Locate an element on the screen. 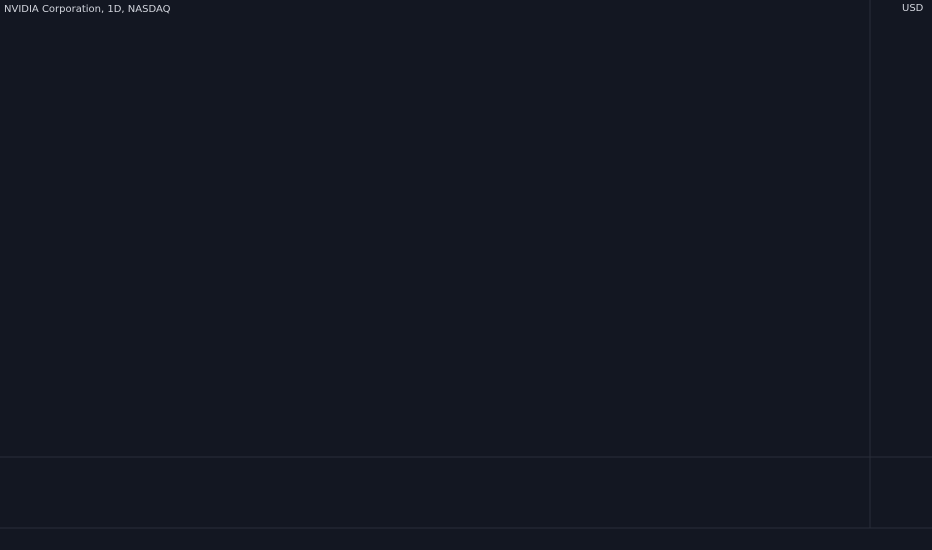  chart-title: NVIDIA Corporation, 1D, NASDAQ is located at coordinates (87, 9).